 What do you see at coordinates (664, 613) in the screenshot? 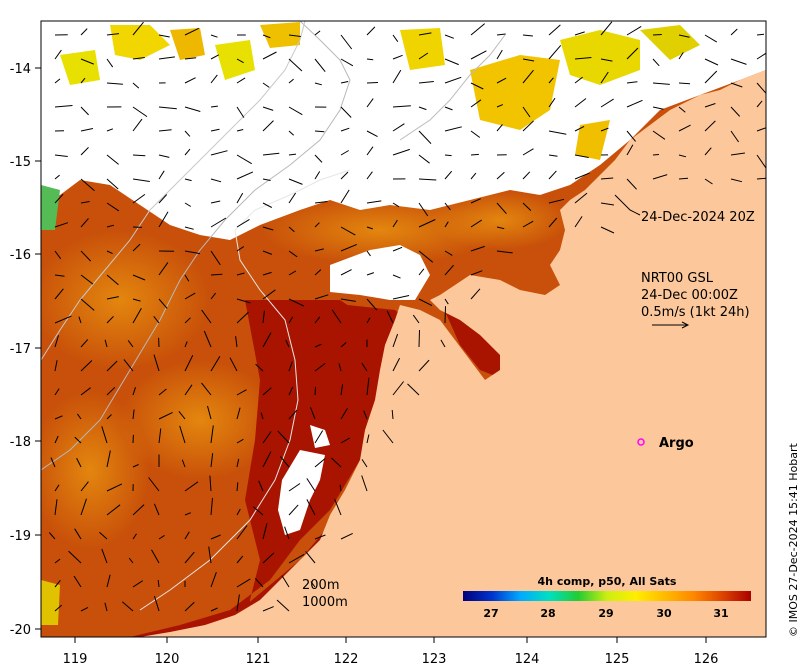
I see `colorbar-tick: 30` at bounding box center [664, 613].